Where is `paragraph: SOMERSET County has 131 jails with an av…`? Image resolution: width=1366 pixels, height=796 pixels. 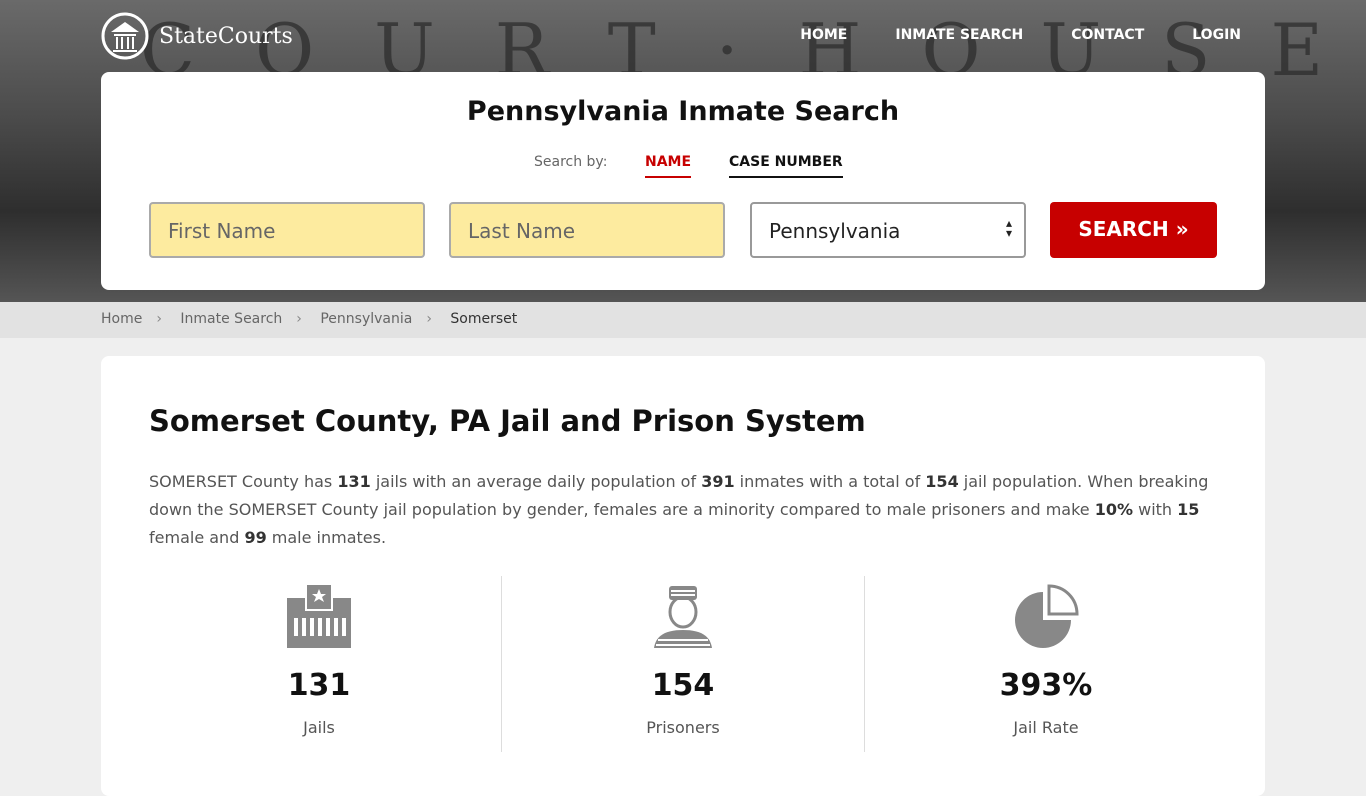
paragraph: SOMERSET County has 131 jails with an av… is located at coordinates (684, 510).